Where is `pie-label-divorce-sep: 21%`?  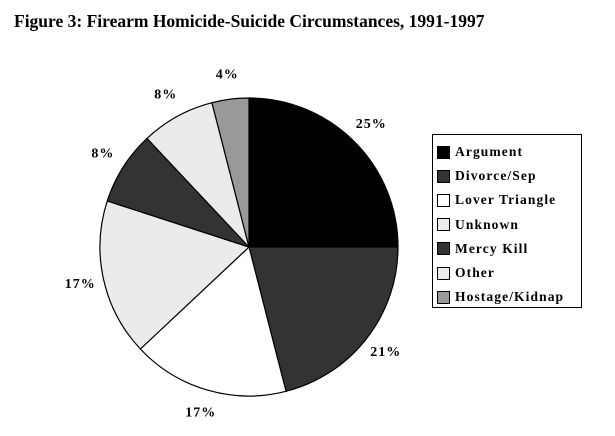
pie-label-divorce-sep: 21% is located at coordinates (385, 352).